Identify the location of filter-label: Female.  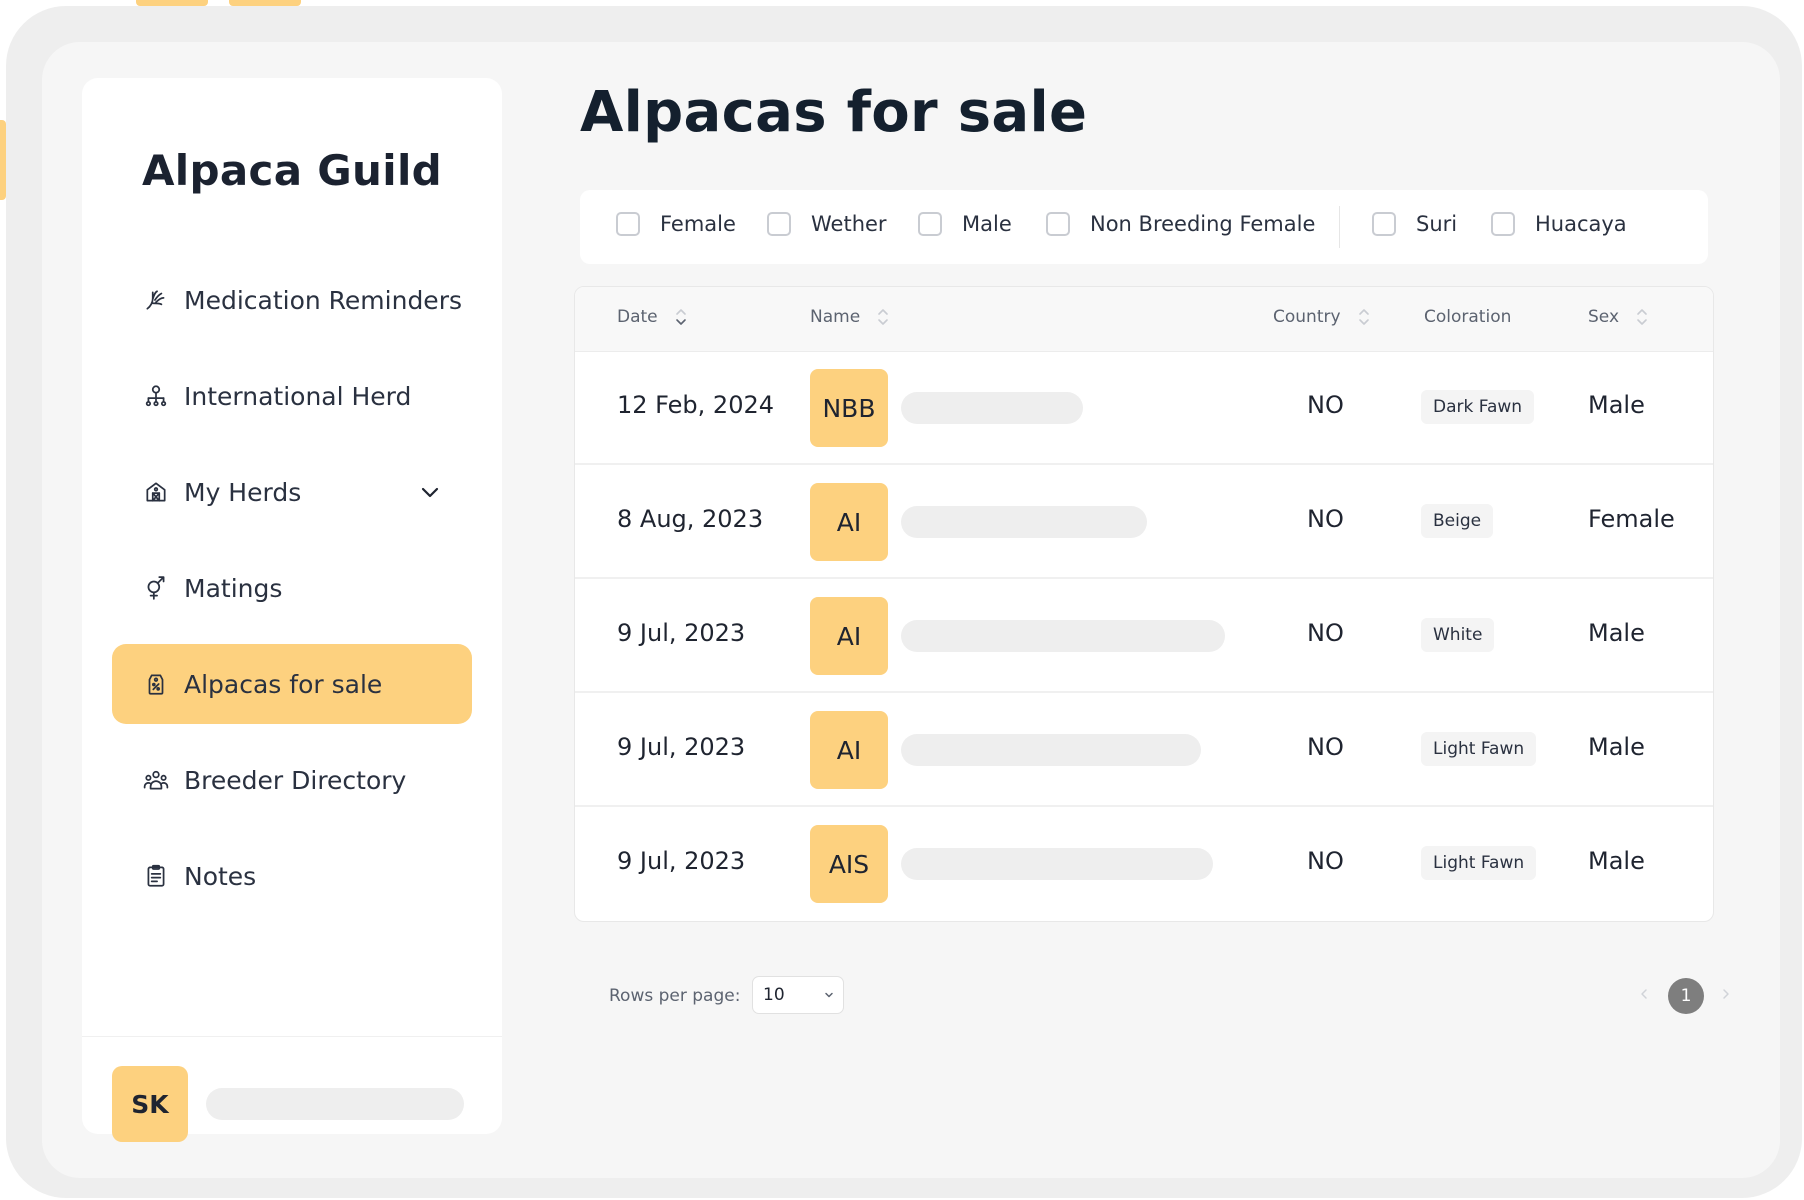
(698, 224).